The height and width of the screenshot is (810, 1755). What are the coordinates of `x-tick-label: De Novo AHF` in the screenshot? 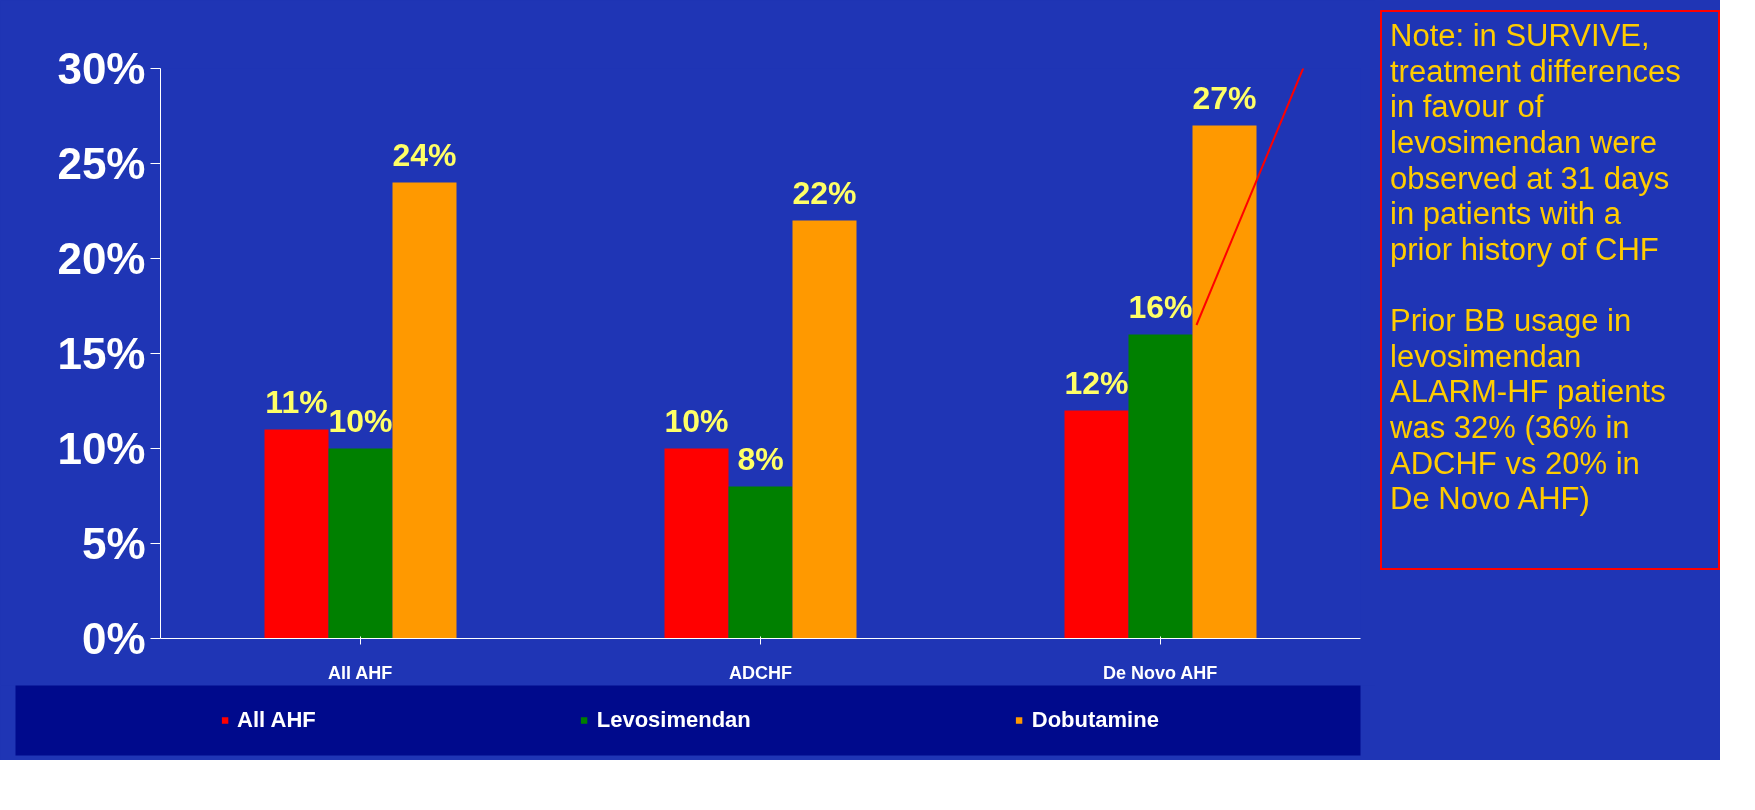 It's located at (1160, 672).